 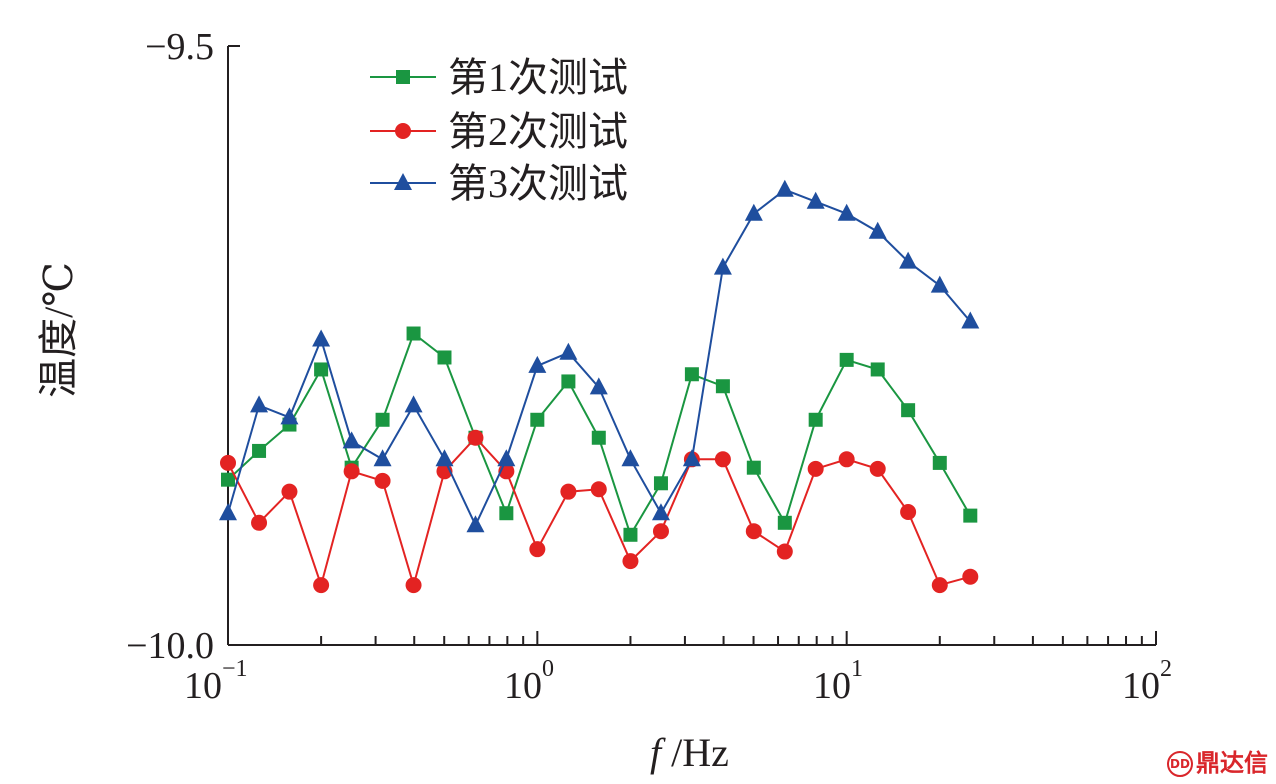 I want to click on series-2-line, so click(x=599, y=512).